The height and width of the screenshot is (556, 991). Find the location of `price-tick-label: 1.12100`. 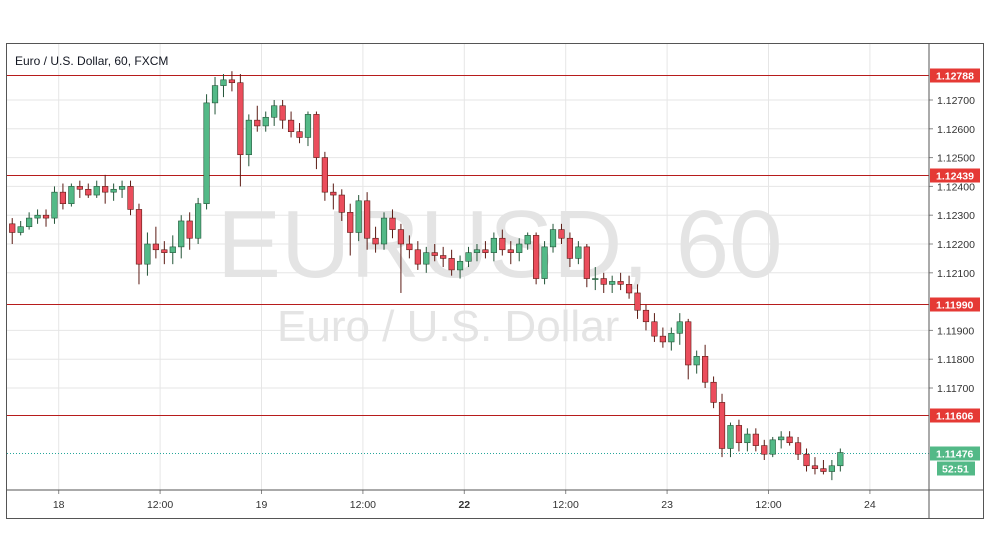

price-tick-label: 1.12100 is located at coordinates (956, 274).